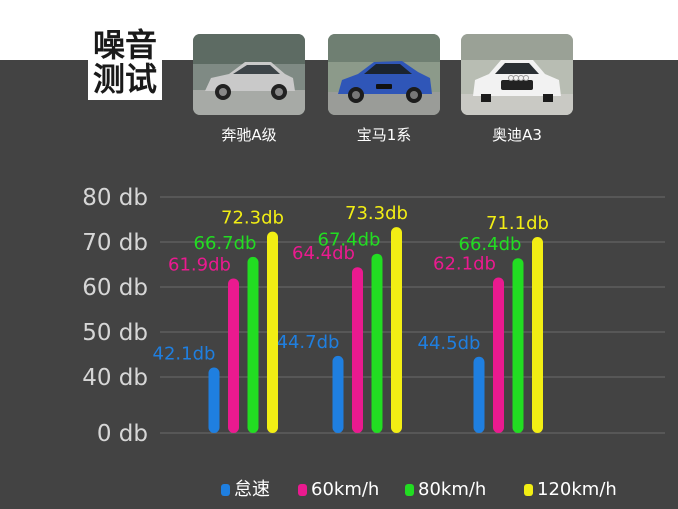 Image resolution: width=678 pixels, height=509 pixels. I want to click on data-label: 61.9db, so click(199, 264).